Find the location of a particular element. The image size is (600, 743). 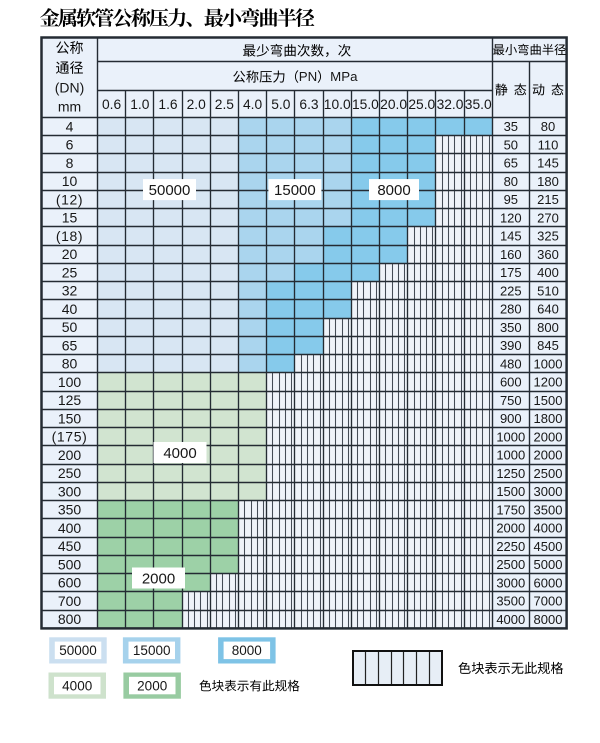

svg-text: 40 is located at coordinates (70, 309).